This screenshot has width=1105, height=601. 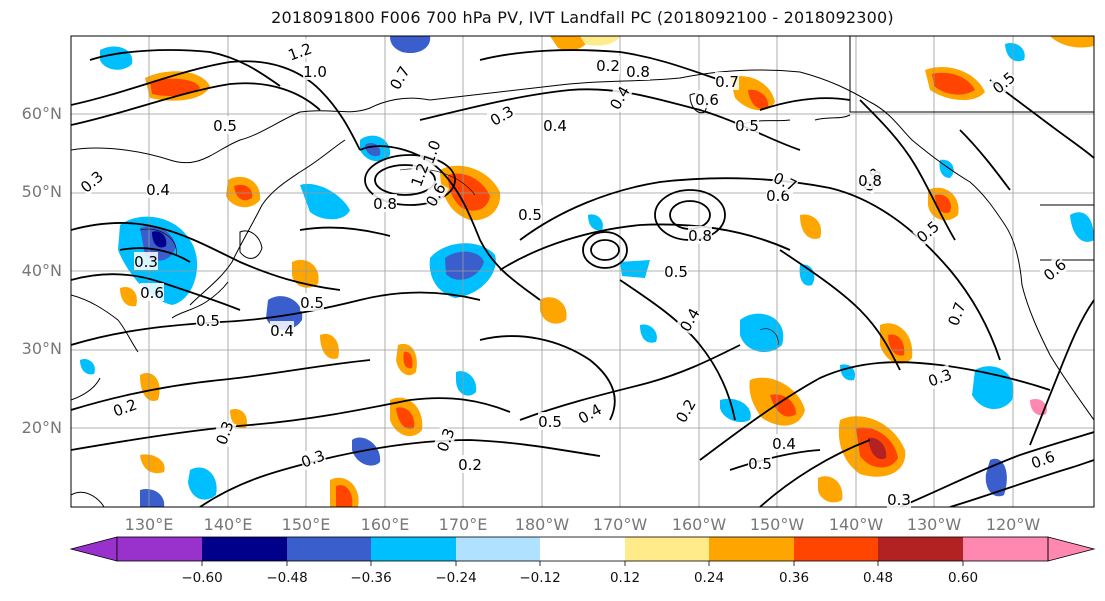 What do you see at coordinates (794, 578) in the screenshot?
I see `colorbar-tick-label: 0.36` at bounding box center [794, 578].